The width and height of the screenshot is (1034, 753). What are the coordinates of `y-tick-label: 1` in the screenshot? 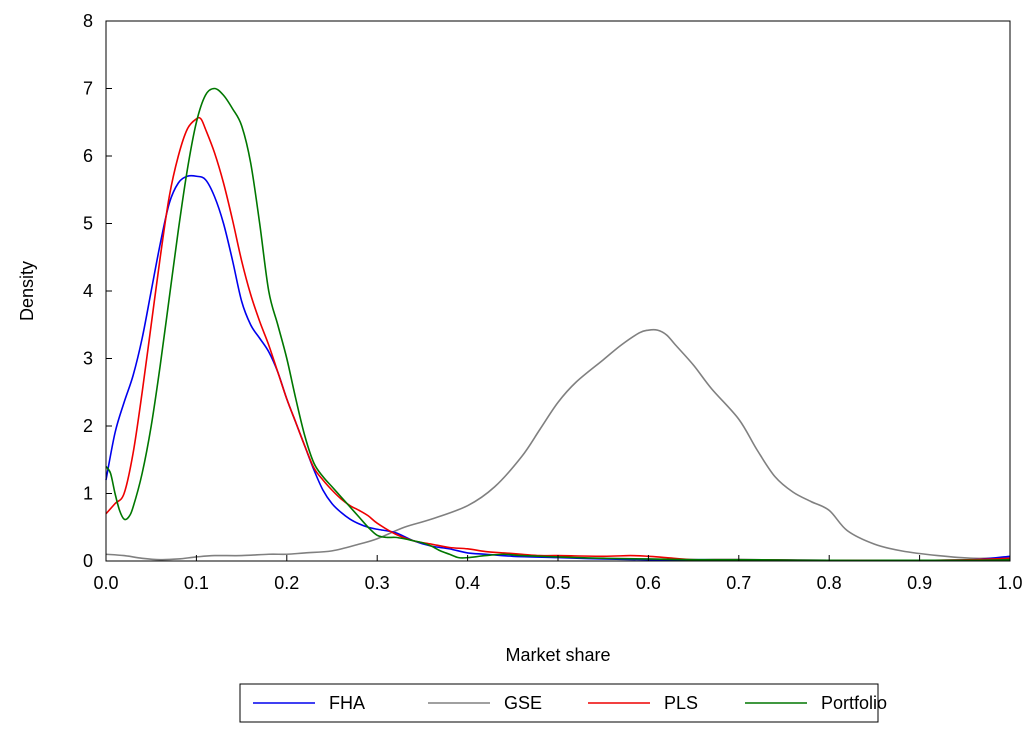 It's located at (88, 494).